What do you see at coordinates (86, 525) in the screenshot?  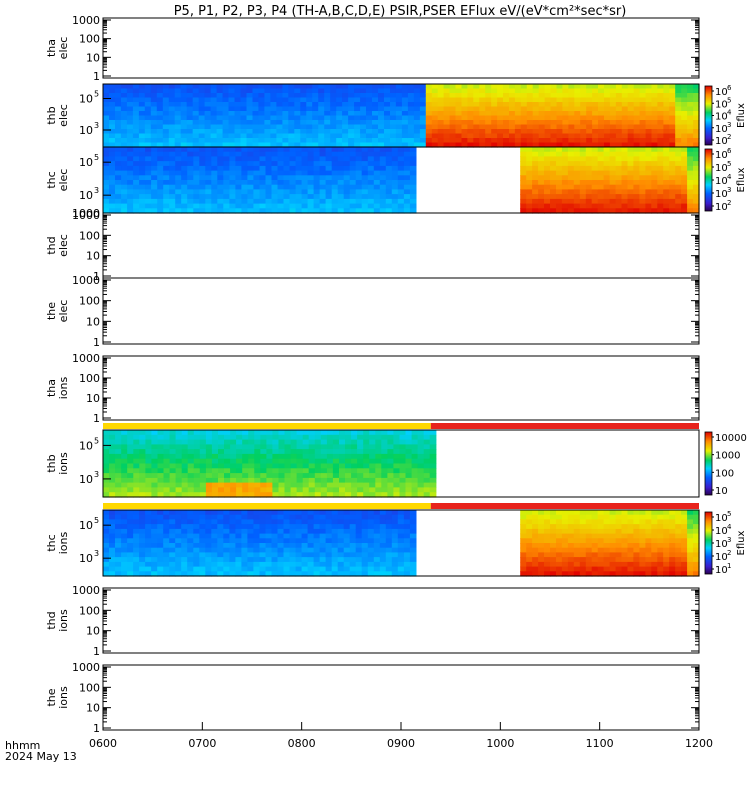 I see `y-tick-label: 10` at bounding box center [86, 525].